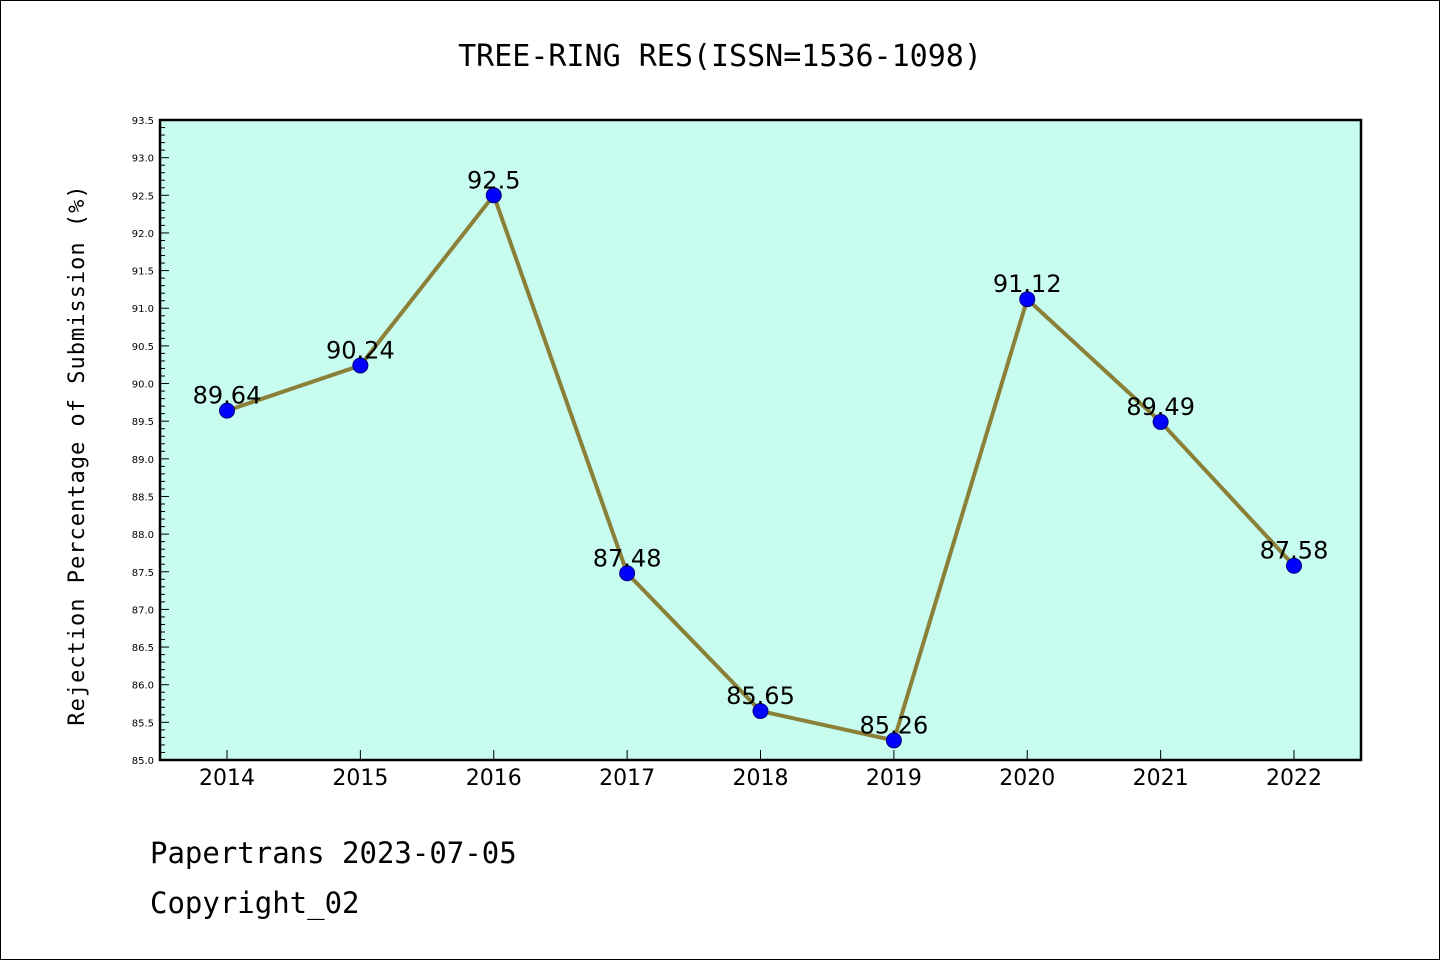 This screenshot has height=960, width=1440. Describe the element at coordinates (143, 761) in the screenshot. I see `y-tick-label: 85.0` at that location.